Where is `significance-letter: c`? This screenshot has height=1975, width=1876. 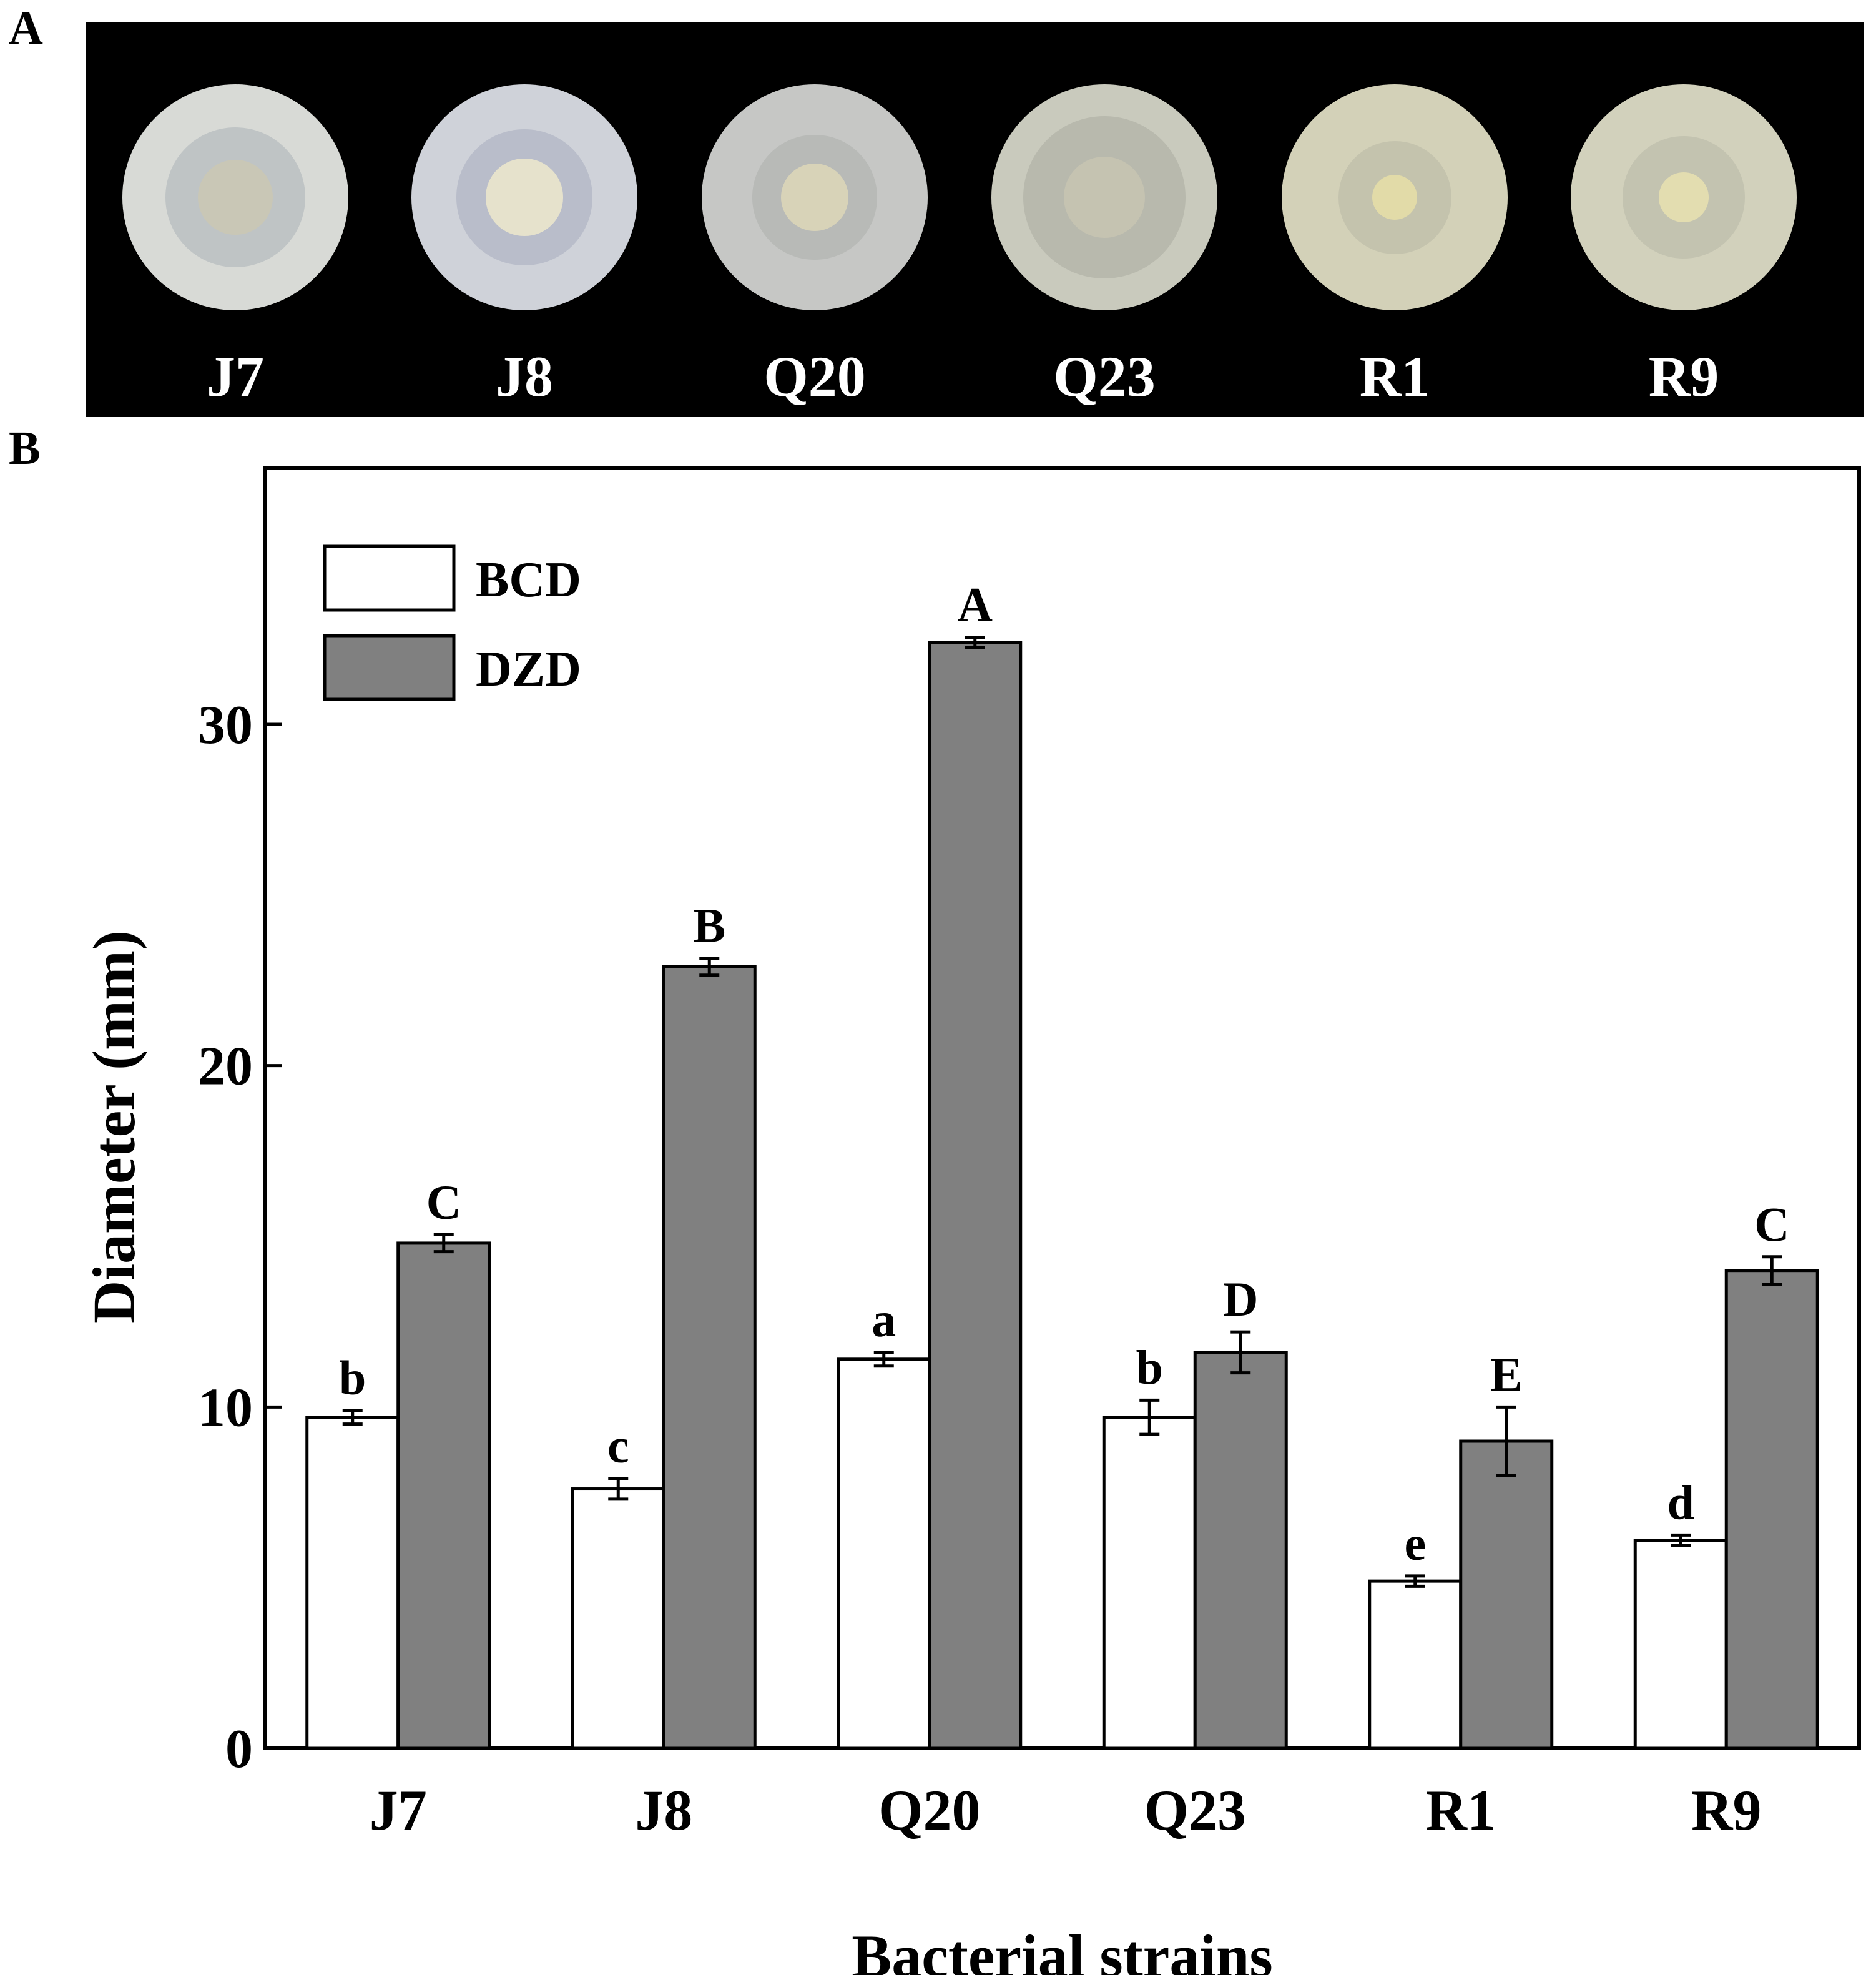 significance-letter: c is located at coordinates (618, 1446).